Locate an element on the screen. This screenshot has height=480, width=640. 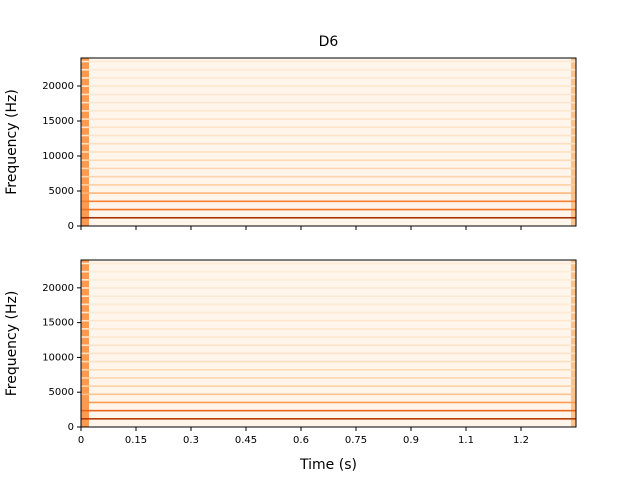
x-tick-label: 0.75 is located at coordinates (356, 440).